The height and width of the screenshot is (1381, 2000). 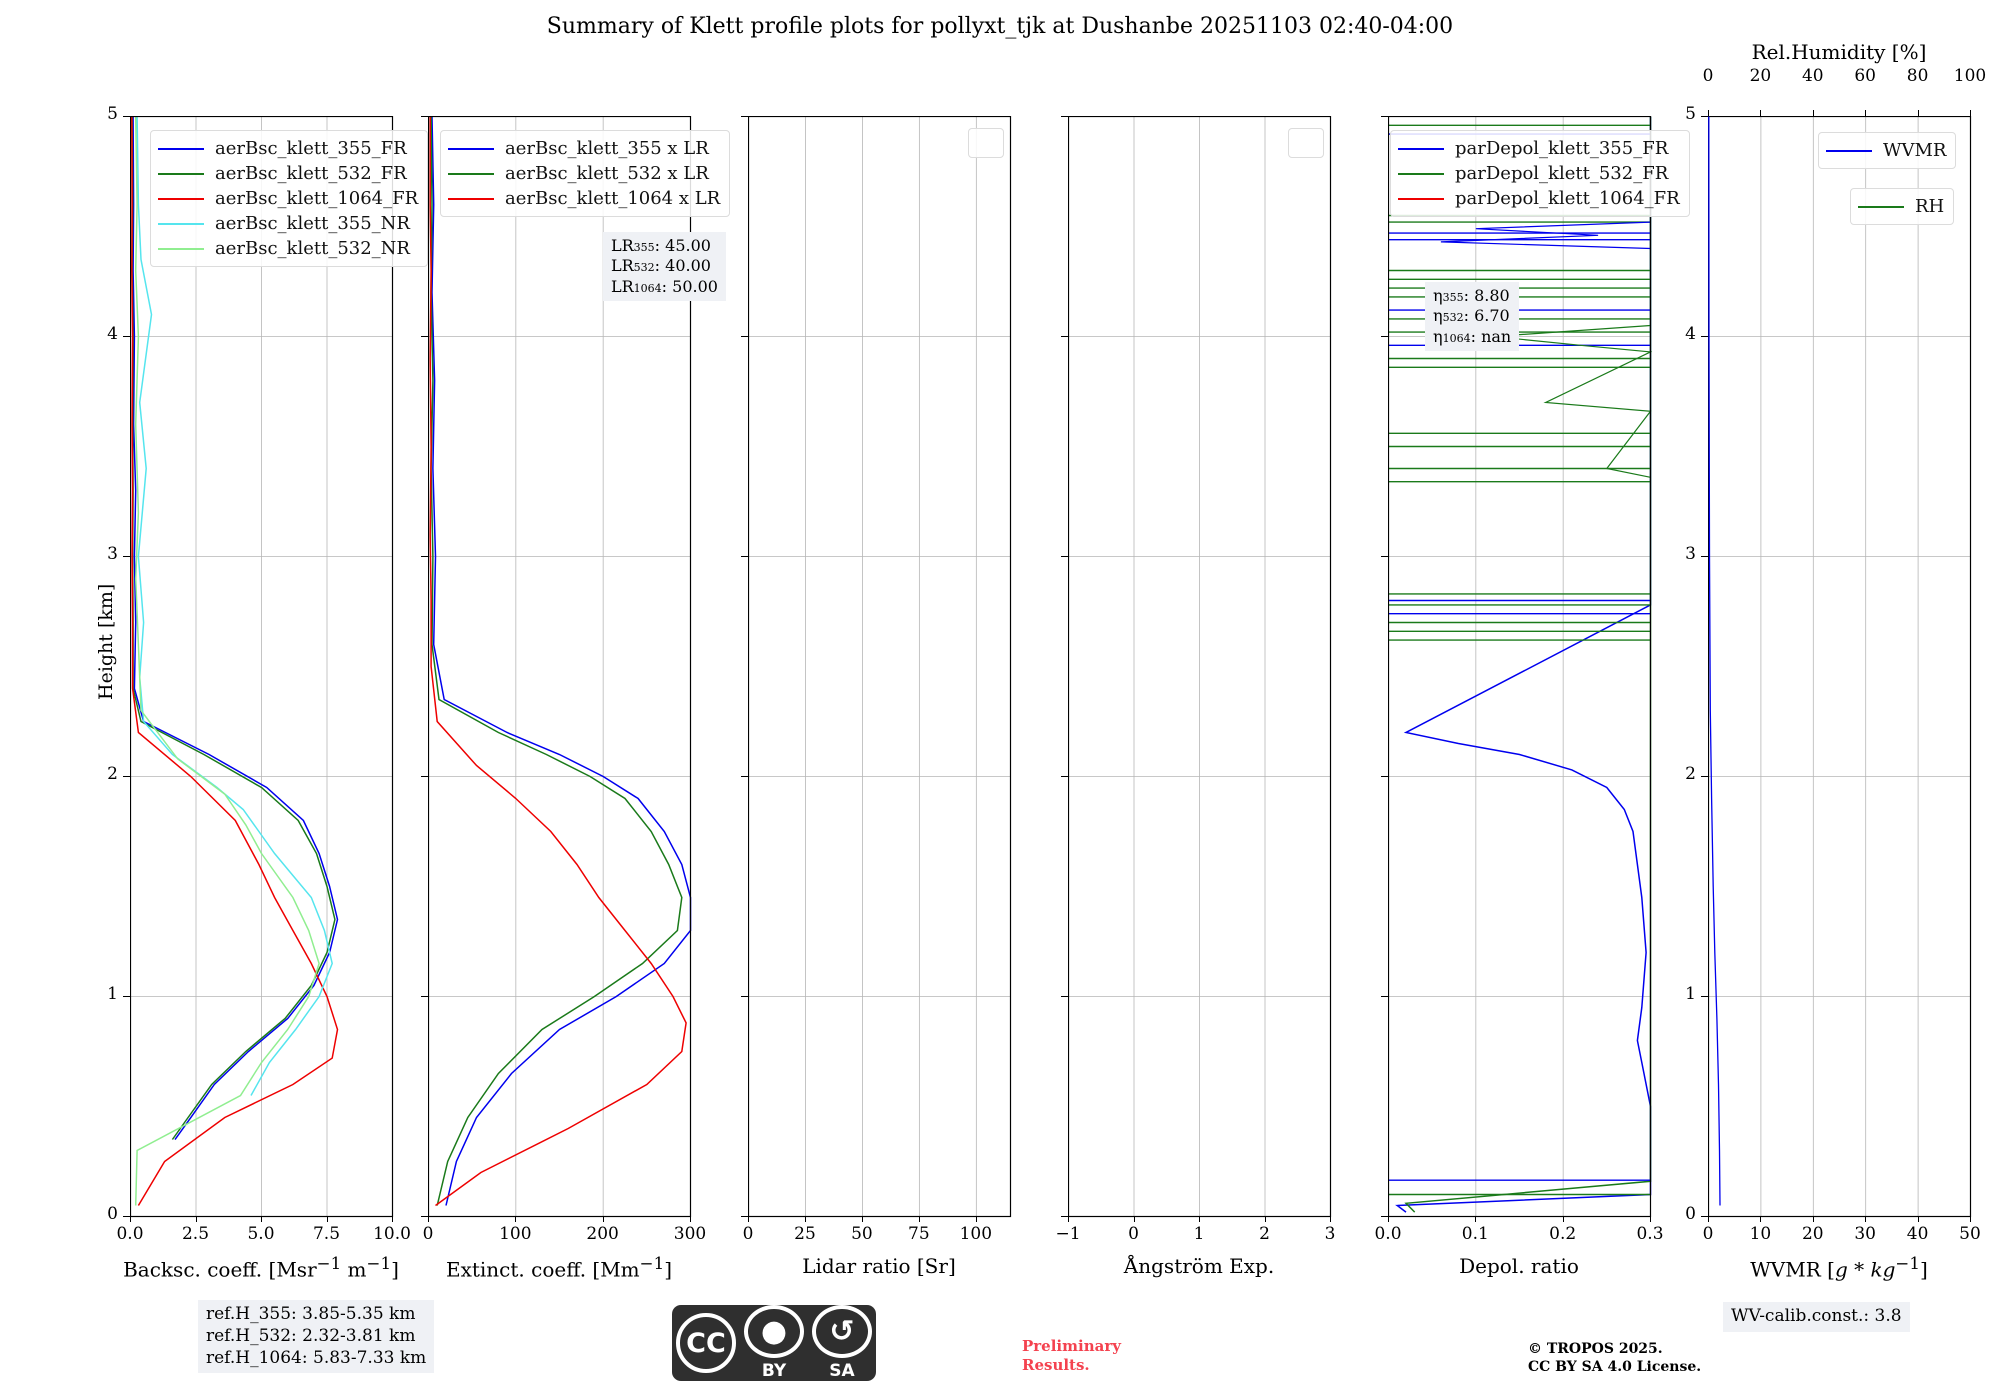 I want to click on plot-angstrom, so click(x=1200, y=667).